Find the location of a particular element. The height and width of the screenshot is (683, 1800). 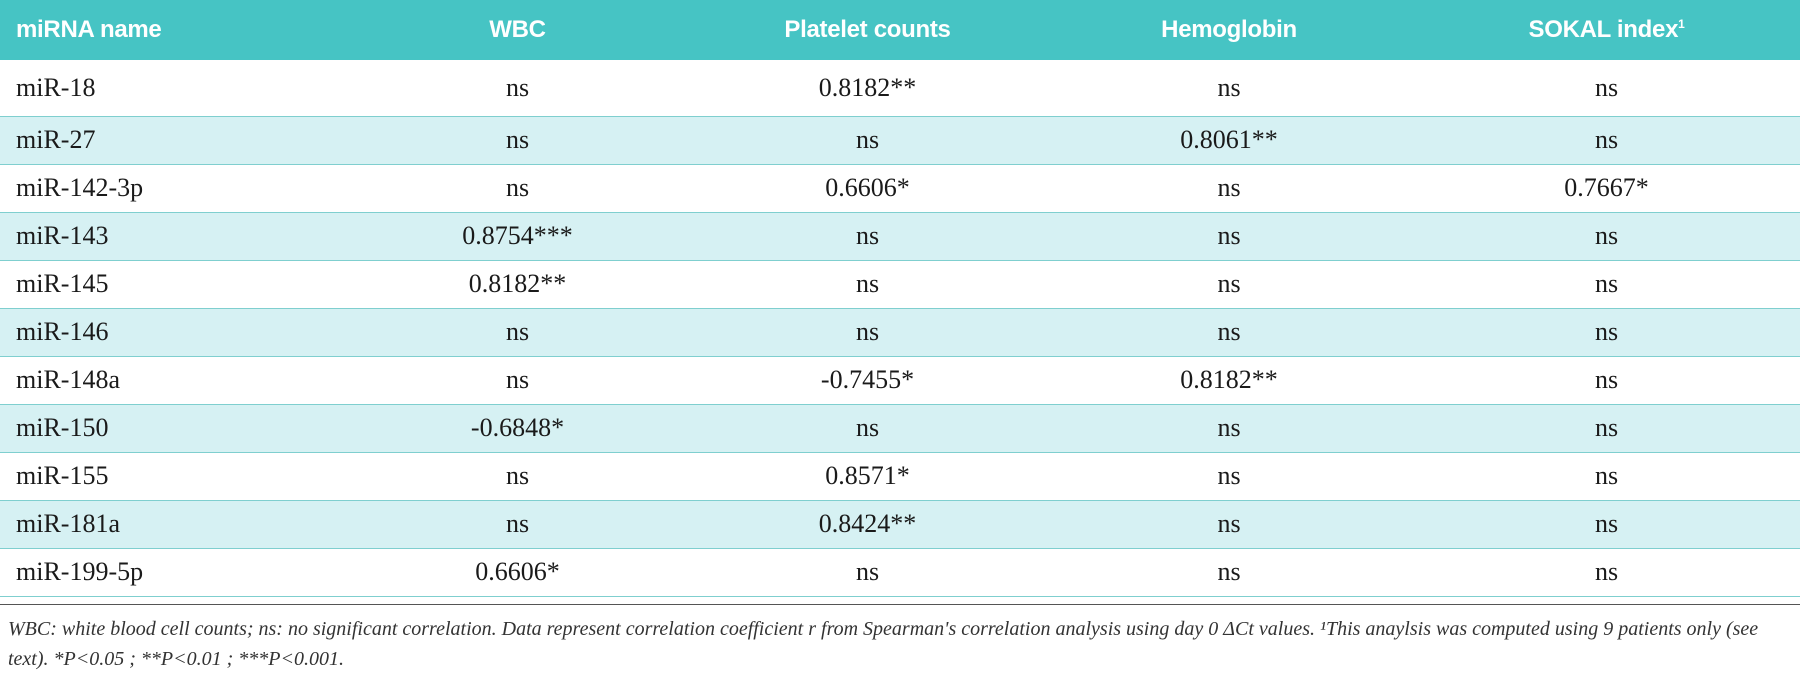

cell-mirna: miR-146 is located at coordinates (62, 331).